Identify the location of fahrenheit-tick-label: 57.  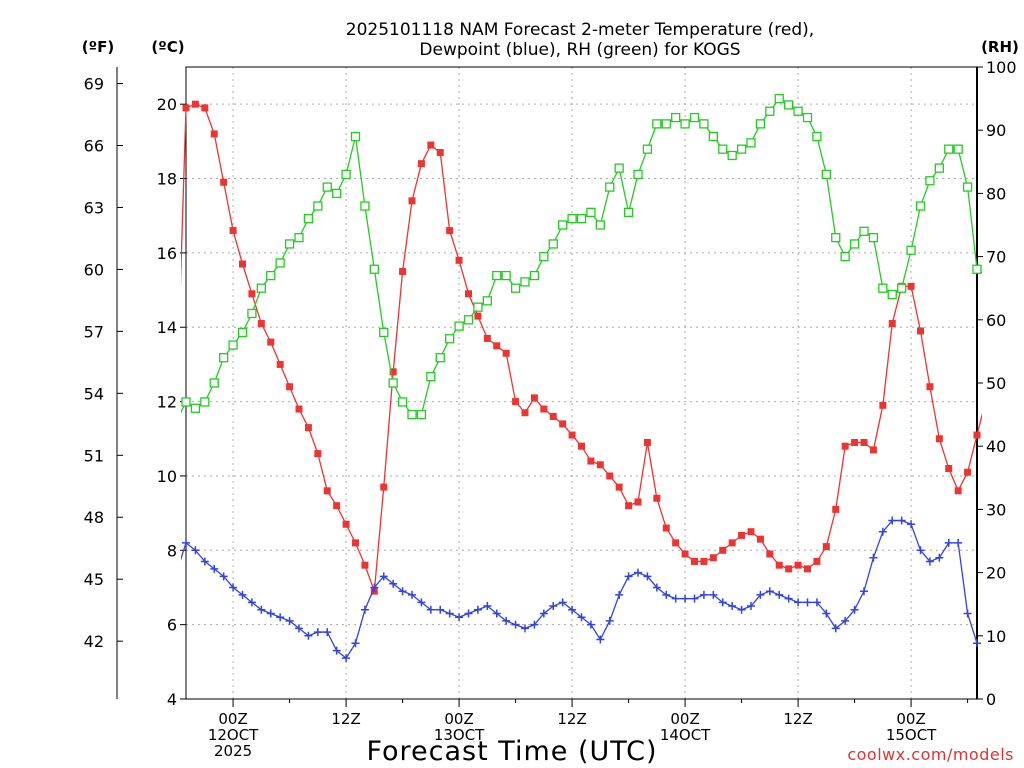
(94, 331).